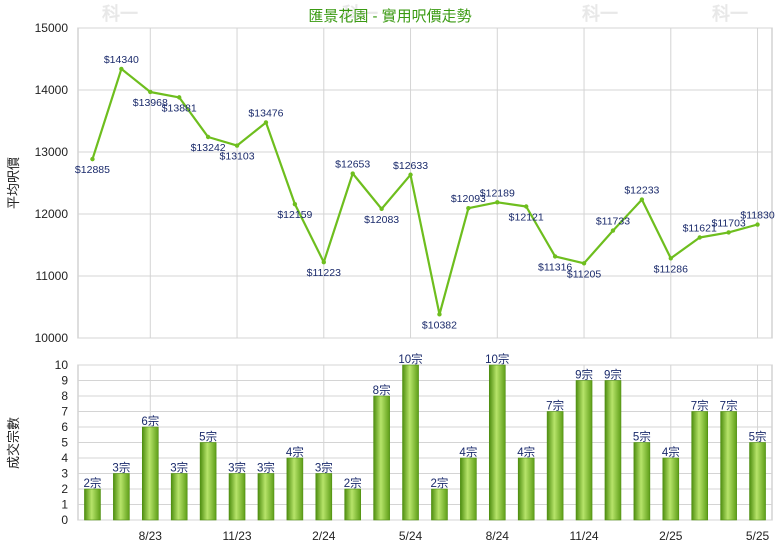  I want to click on price-point-label: $12633, so click(410, 166).